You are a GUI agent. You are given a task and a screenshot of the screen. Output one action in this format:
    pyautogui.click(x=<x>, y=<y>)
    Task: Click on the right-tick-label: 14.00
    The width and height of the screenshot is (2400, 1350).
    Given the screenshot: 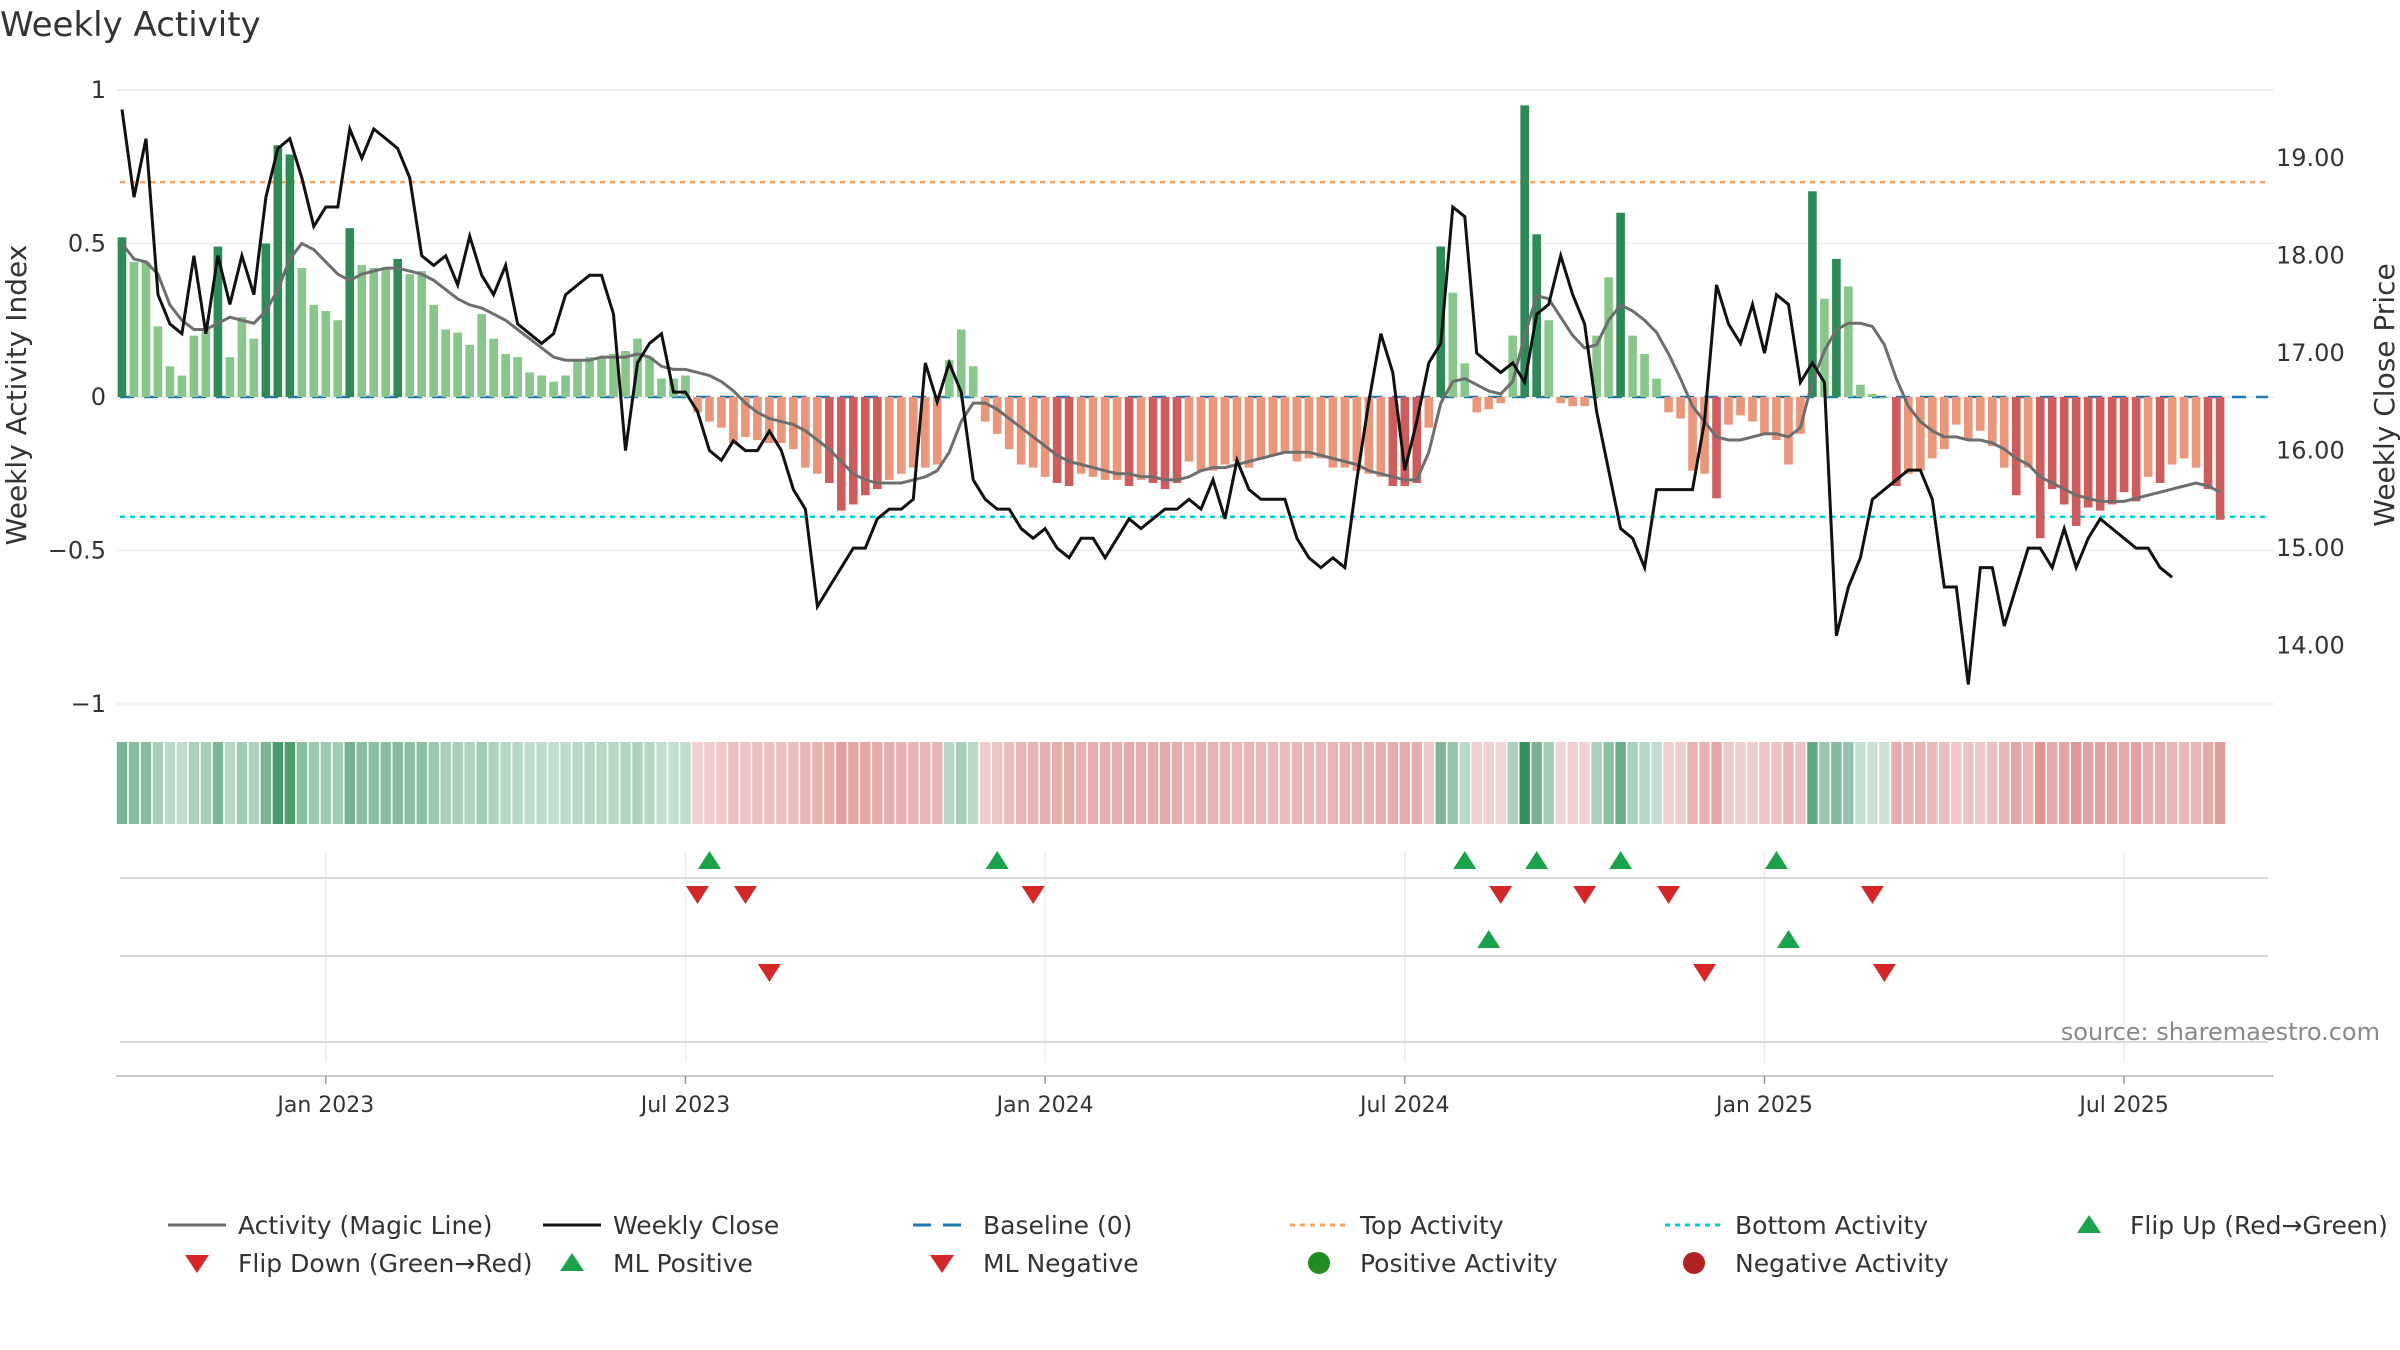 What is the action you would take?
    pyautogui.click(x=2310, y=646)
    